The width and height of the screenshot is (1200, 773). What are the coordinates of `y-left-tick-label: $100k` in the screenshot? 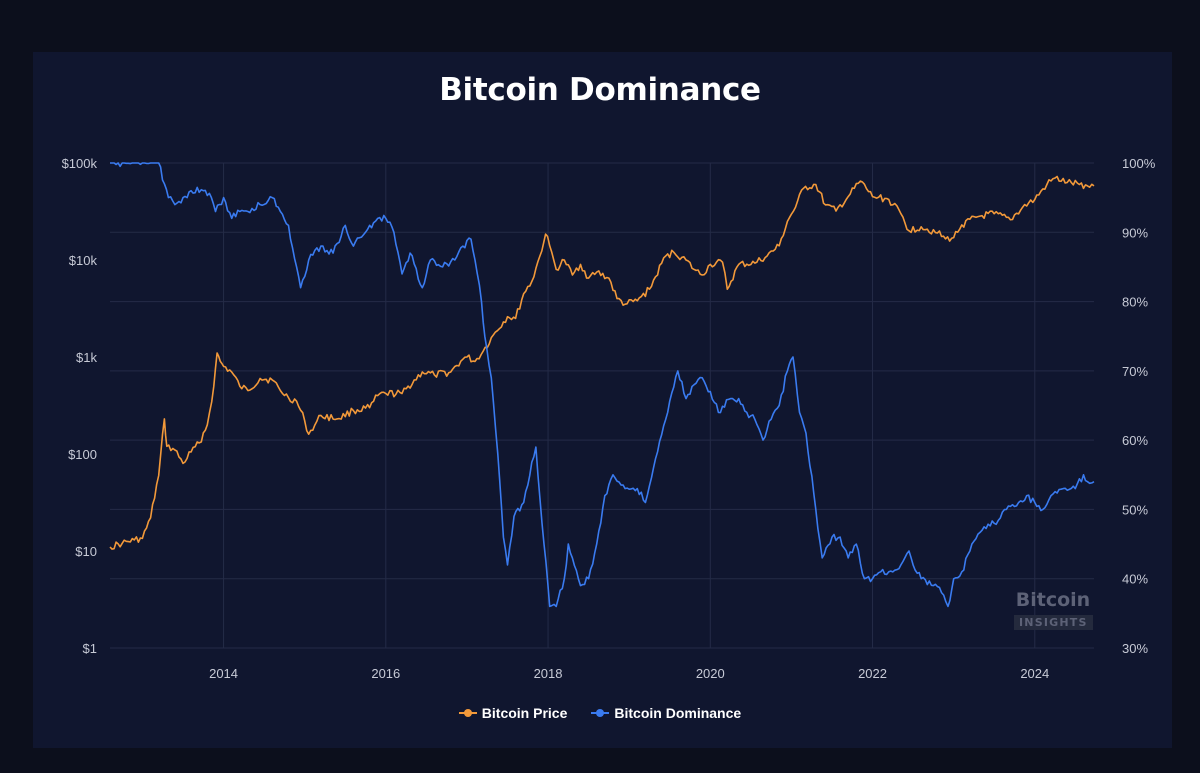 It's located at (80, 163).